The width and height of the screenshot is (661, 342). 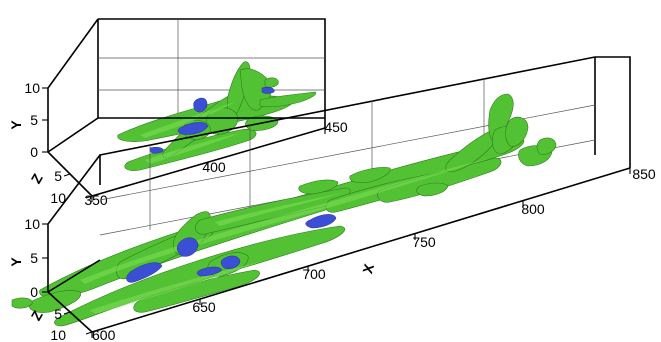 What do you see at coordinates (424, 242) in the screenshot?
I see `bottom-x-tick-label: 750` at bounding box center [424, 242].